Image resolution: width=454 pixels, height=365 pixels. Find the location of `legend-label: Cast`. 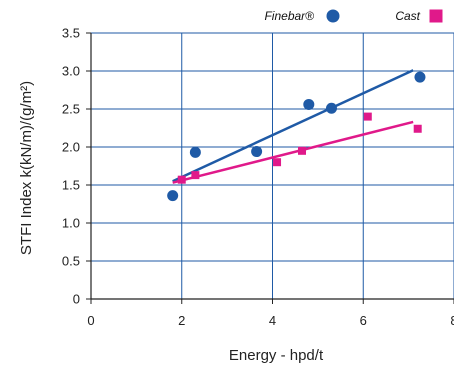

legend-label: Cast is located at coordinates (407, 16).